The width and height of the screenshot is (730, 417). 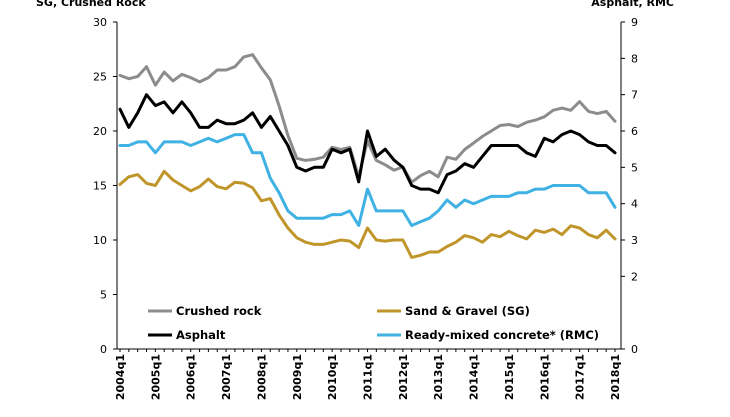 What do you see at coordinates (100, 240) in the screenshot?
I see `left-tick-label: 10` at bounding box center [100, 240].